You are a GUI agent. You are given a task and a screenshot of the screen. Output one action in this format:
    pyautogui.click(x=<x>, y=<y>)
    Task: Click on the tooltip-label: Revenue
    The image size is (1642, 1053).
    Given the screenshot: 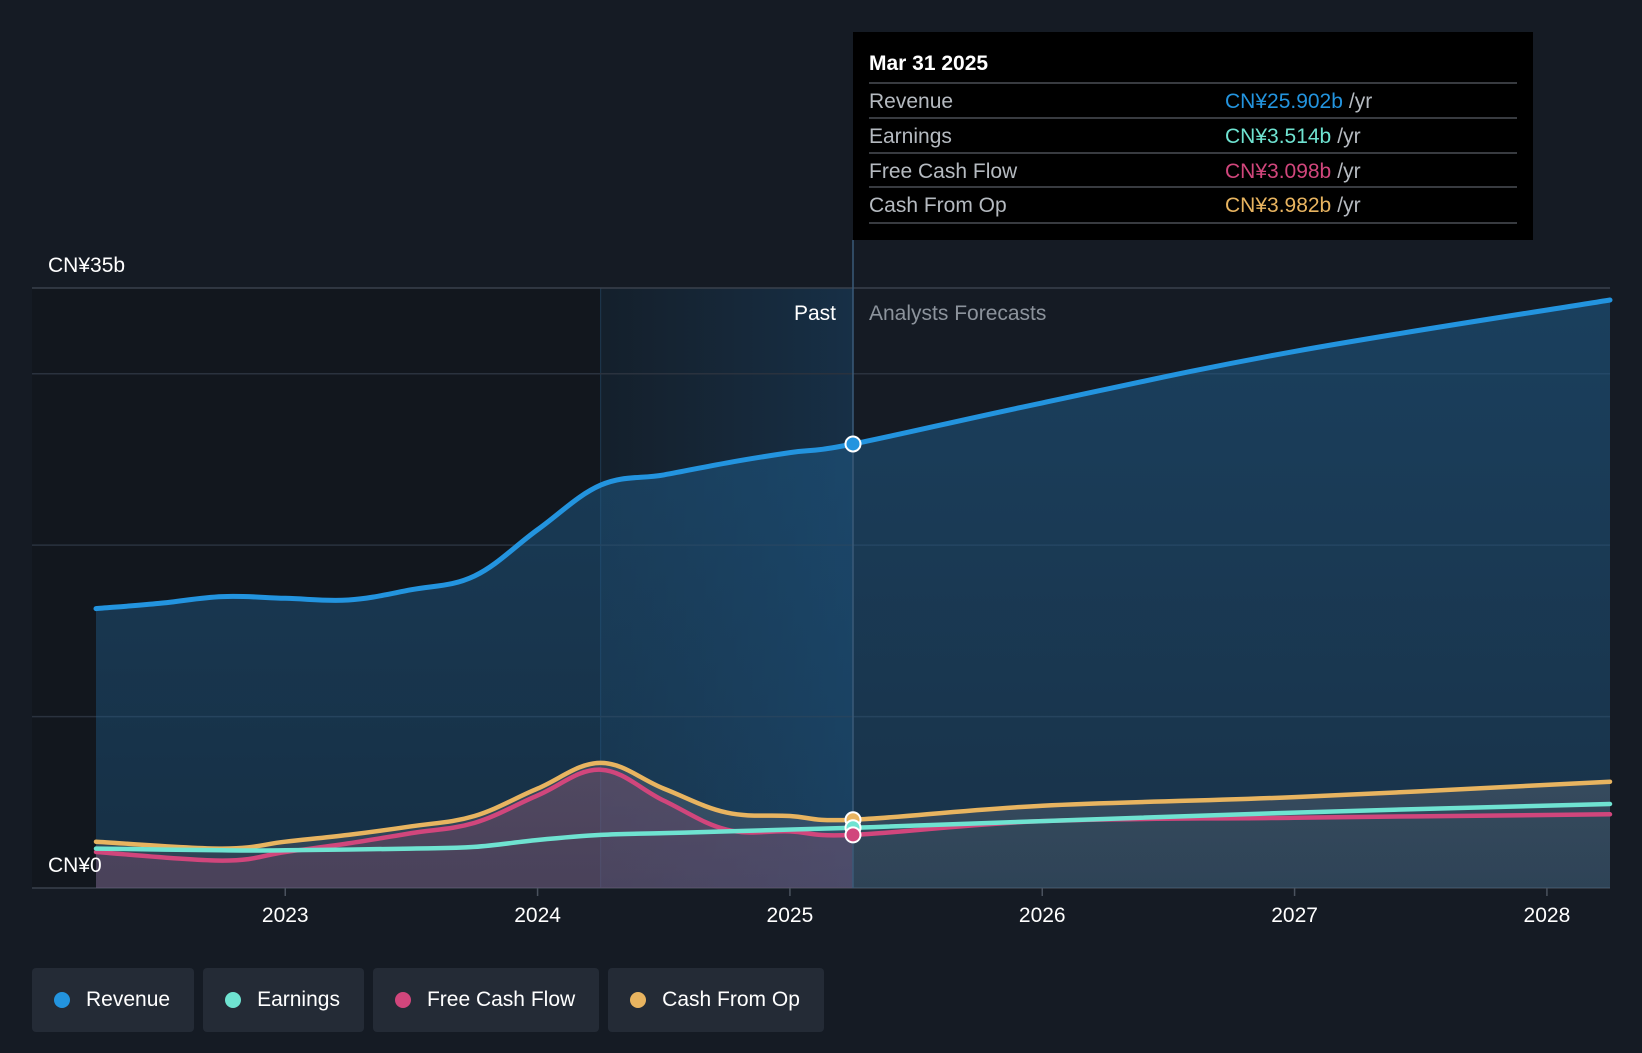 What is the action you would take?
    pyautogui.click(x=911, y=101)
    